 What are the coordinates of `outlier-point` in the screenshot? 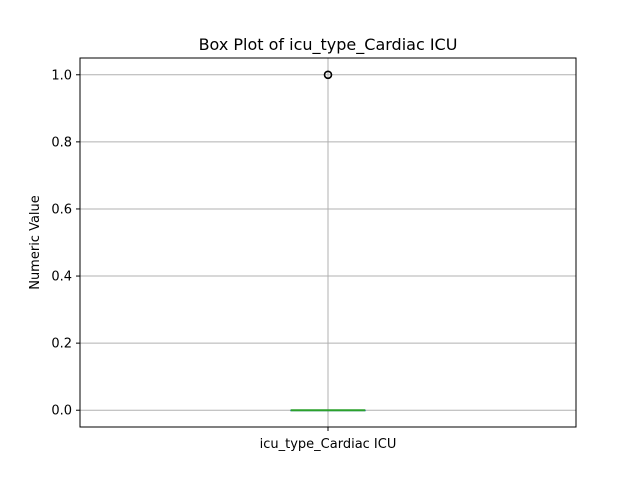 It's located at (328, 75).